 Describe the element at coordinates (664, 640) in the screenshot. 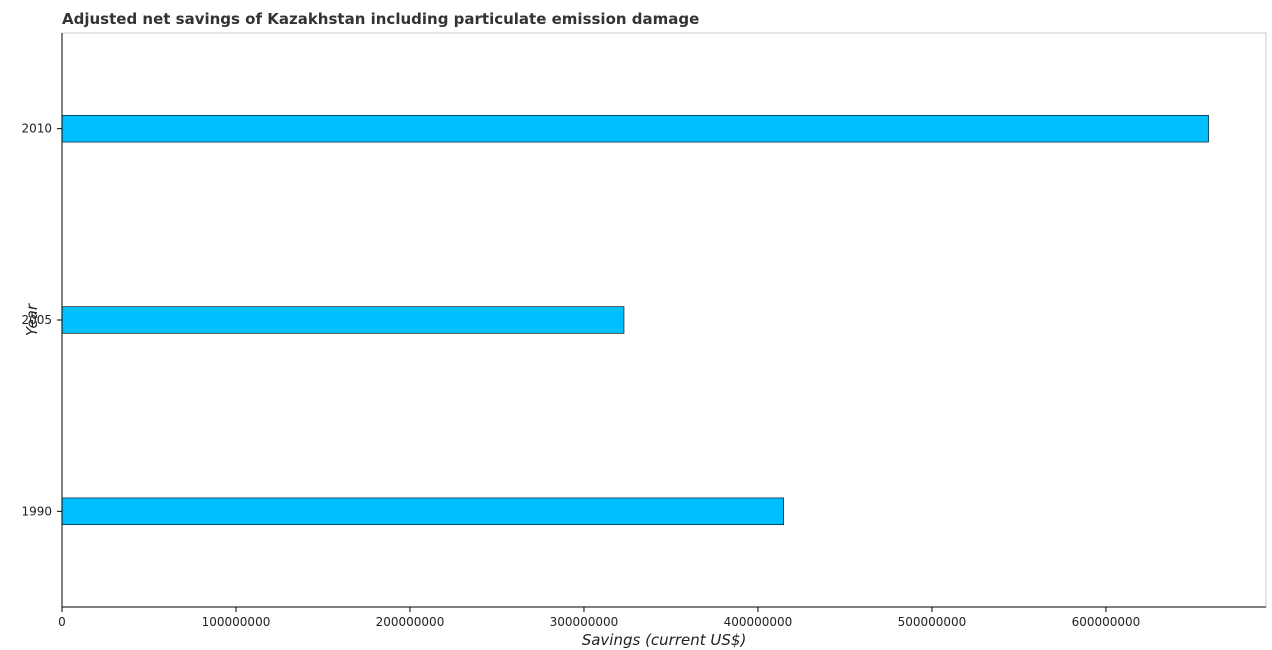

I see `x-axis-label: Savings (current US$)` at that location.